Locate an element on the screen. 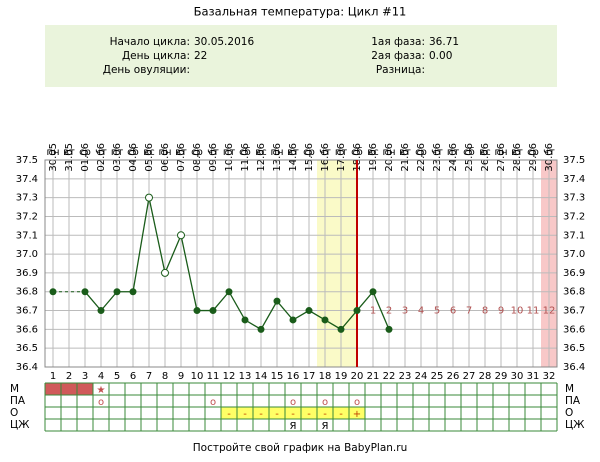 Image resolution: width=600 pixels, height=462 pixels. date-label: 01.06 is located at coordinates (85, 157).